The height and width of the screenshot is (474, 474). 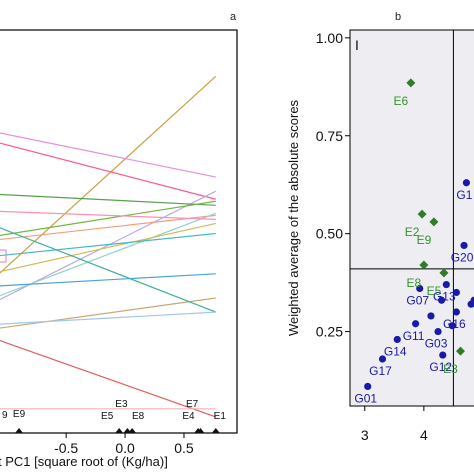 I want to click on panel-b-y-axis-title: Weighted average of the absolute scores, so click(x=293, y=217).